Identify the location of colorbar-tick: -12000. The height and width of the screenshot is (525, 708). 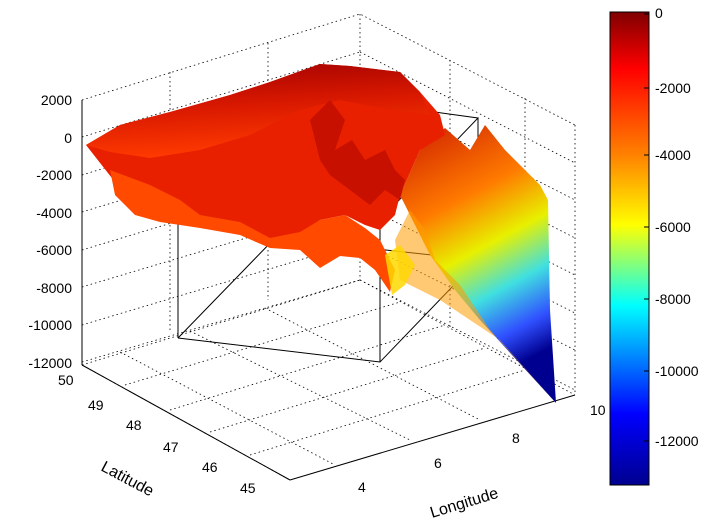
(677, 441).